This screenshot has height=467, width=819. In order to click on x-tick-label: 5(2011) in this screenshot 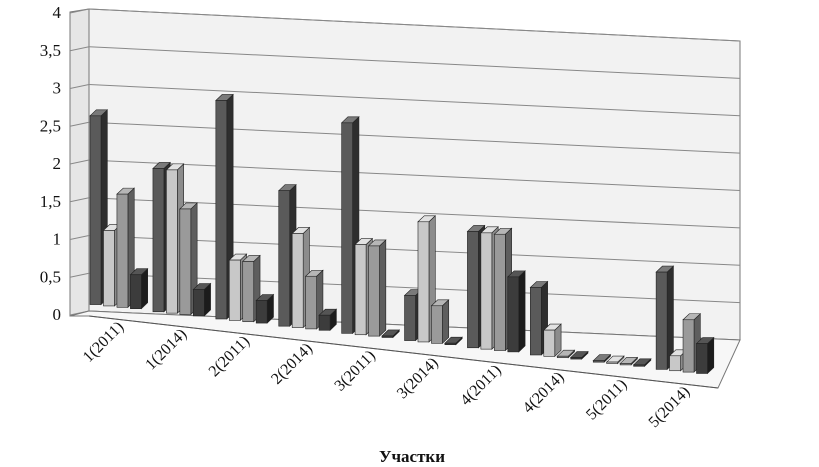, I will do `click(606, 399)`.